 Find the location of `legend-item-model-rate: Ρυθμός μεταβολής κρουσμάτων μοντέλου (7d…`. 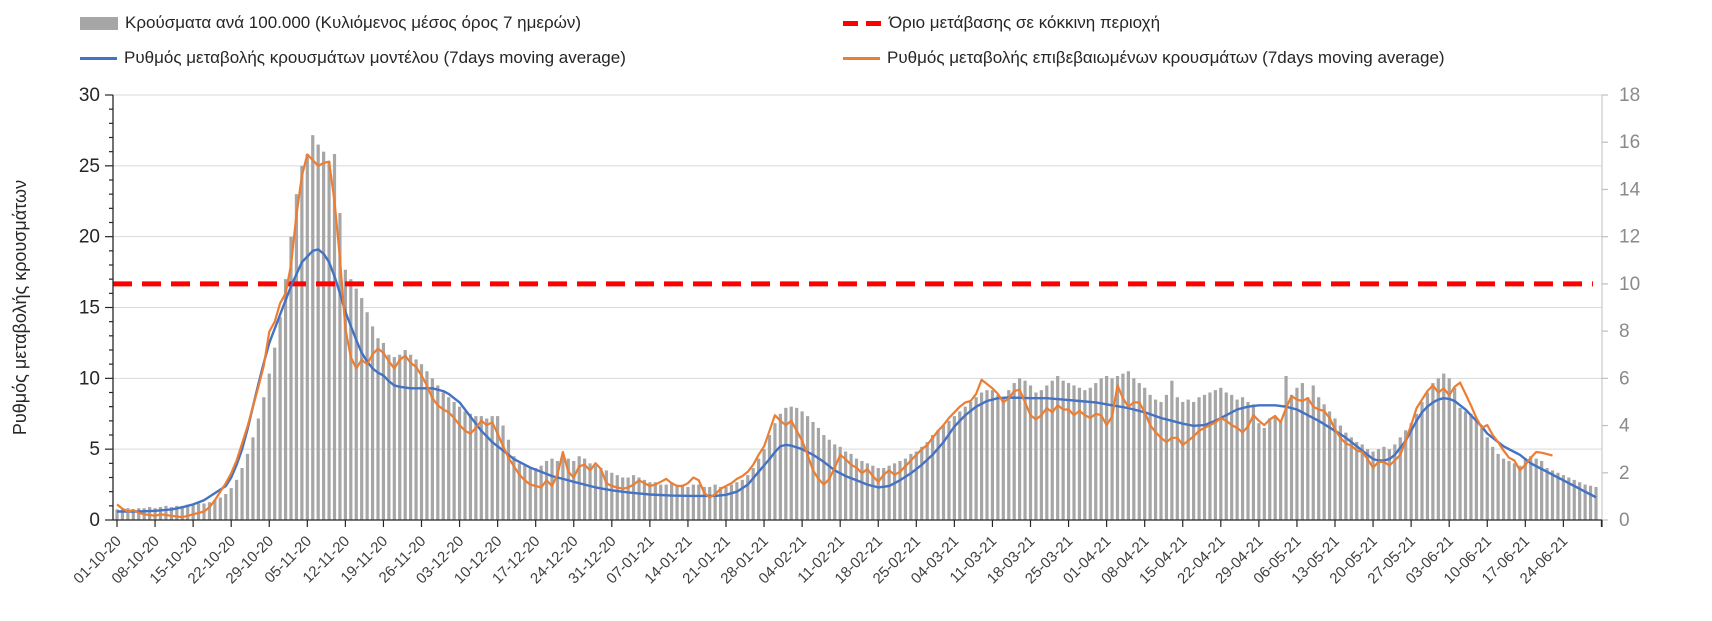

legend-item-model-rate: Ρυθμός μεταβολής κρουσμάτων μοντέλου (7d… is located at coordinates (353, 58).